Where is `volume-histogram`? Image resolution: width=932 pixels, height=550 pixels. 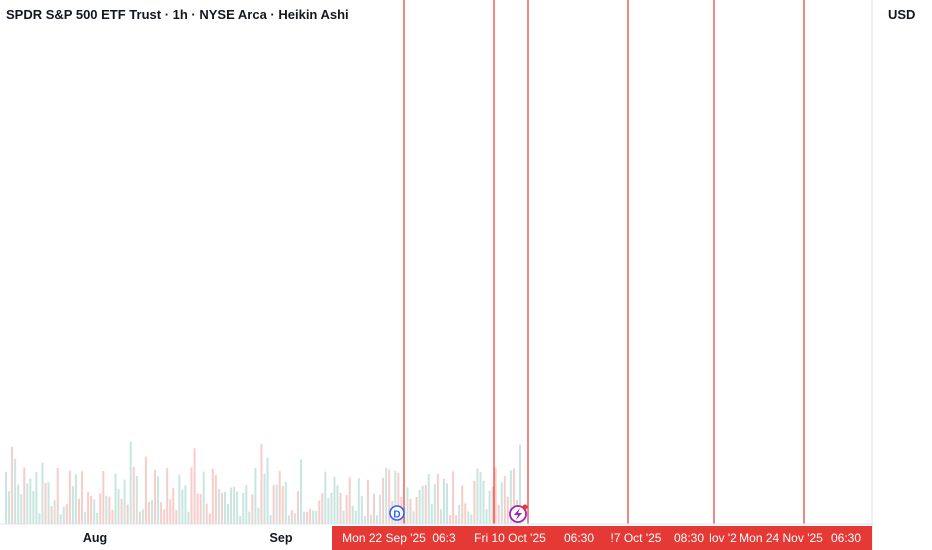
volume-histogram is located at coordinates (263, 482).